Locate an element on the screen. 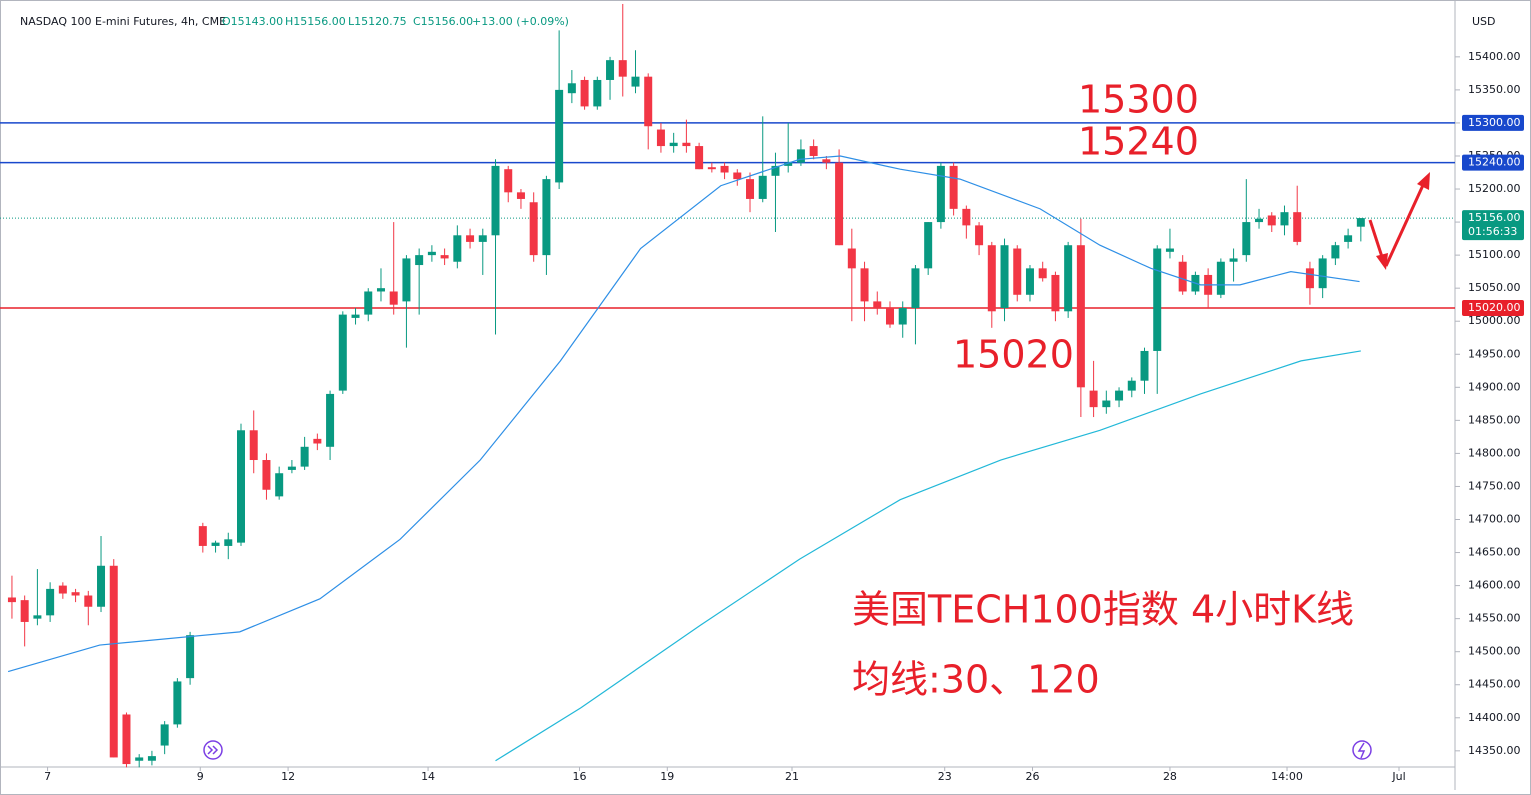 The image size is (1531, 795). y-tick-label: 14850.00 is located at coordinates (1494, 419).